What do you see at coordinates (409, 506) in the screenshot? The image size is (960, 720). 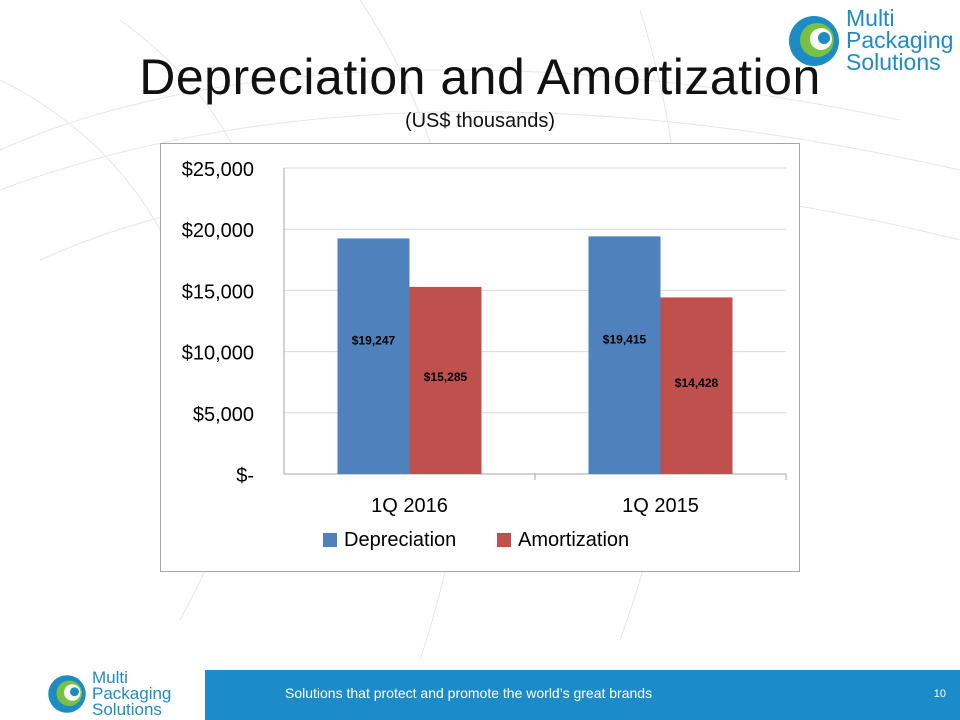 I see `x-tick-label: 1Q 2016` at bounding box center [409, 506].